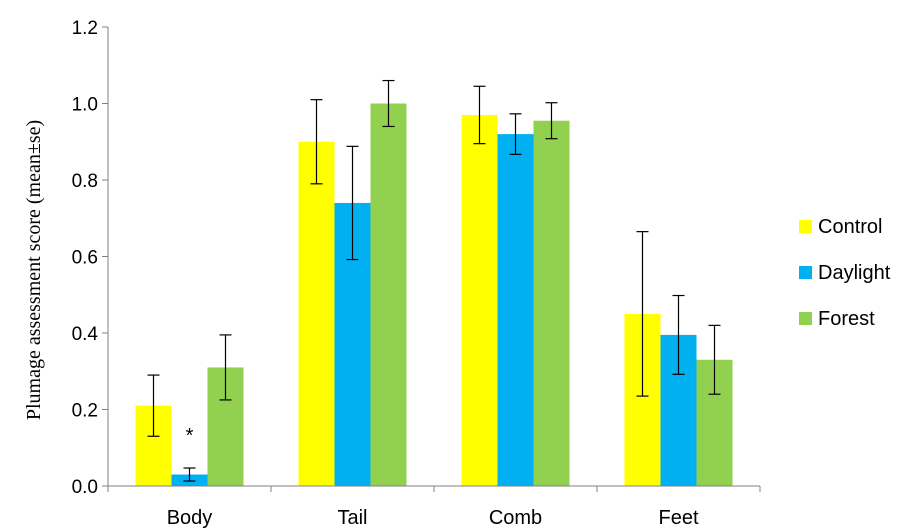  Describe the element at coordinates (352, 518) in the screenshot. I see `x-tick-label: Tail` at that location.